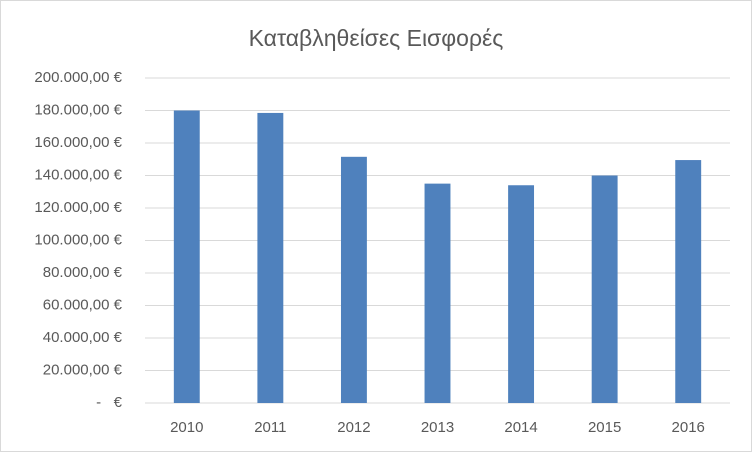  I want to click on x-tick-label: 2014, so click(520, 427).